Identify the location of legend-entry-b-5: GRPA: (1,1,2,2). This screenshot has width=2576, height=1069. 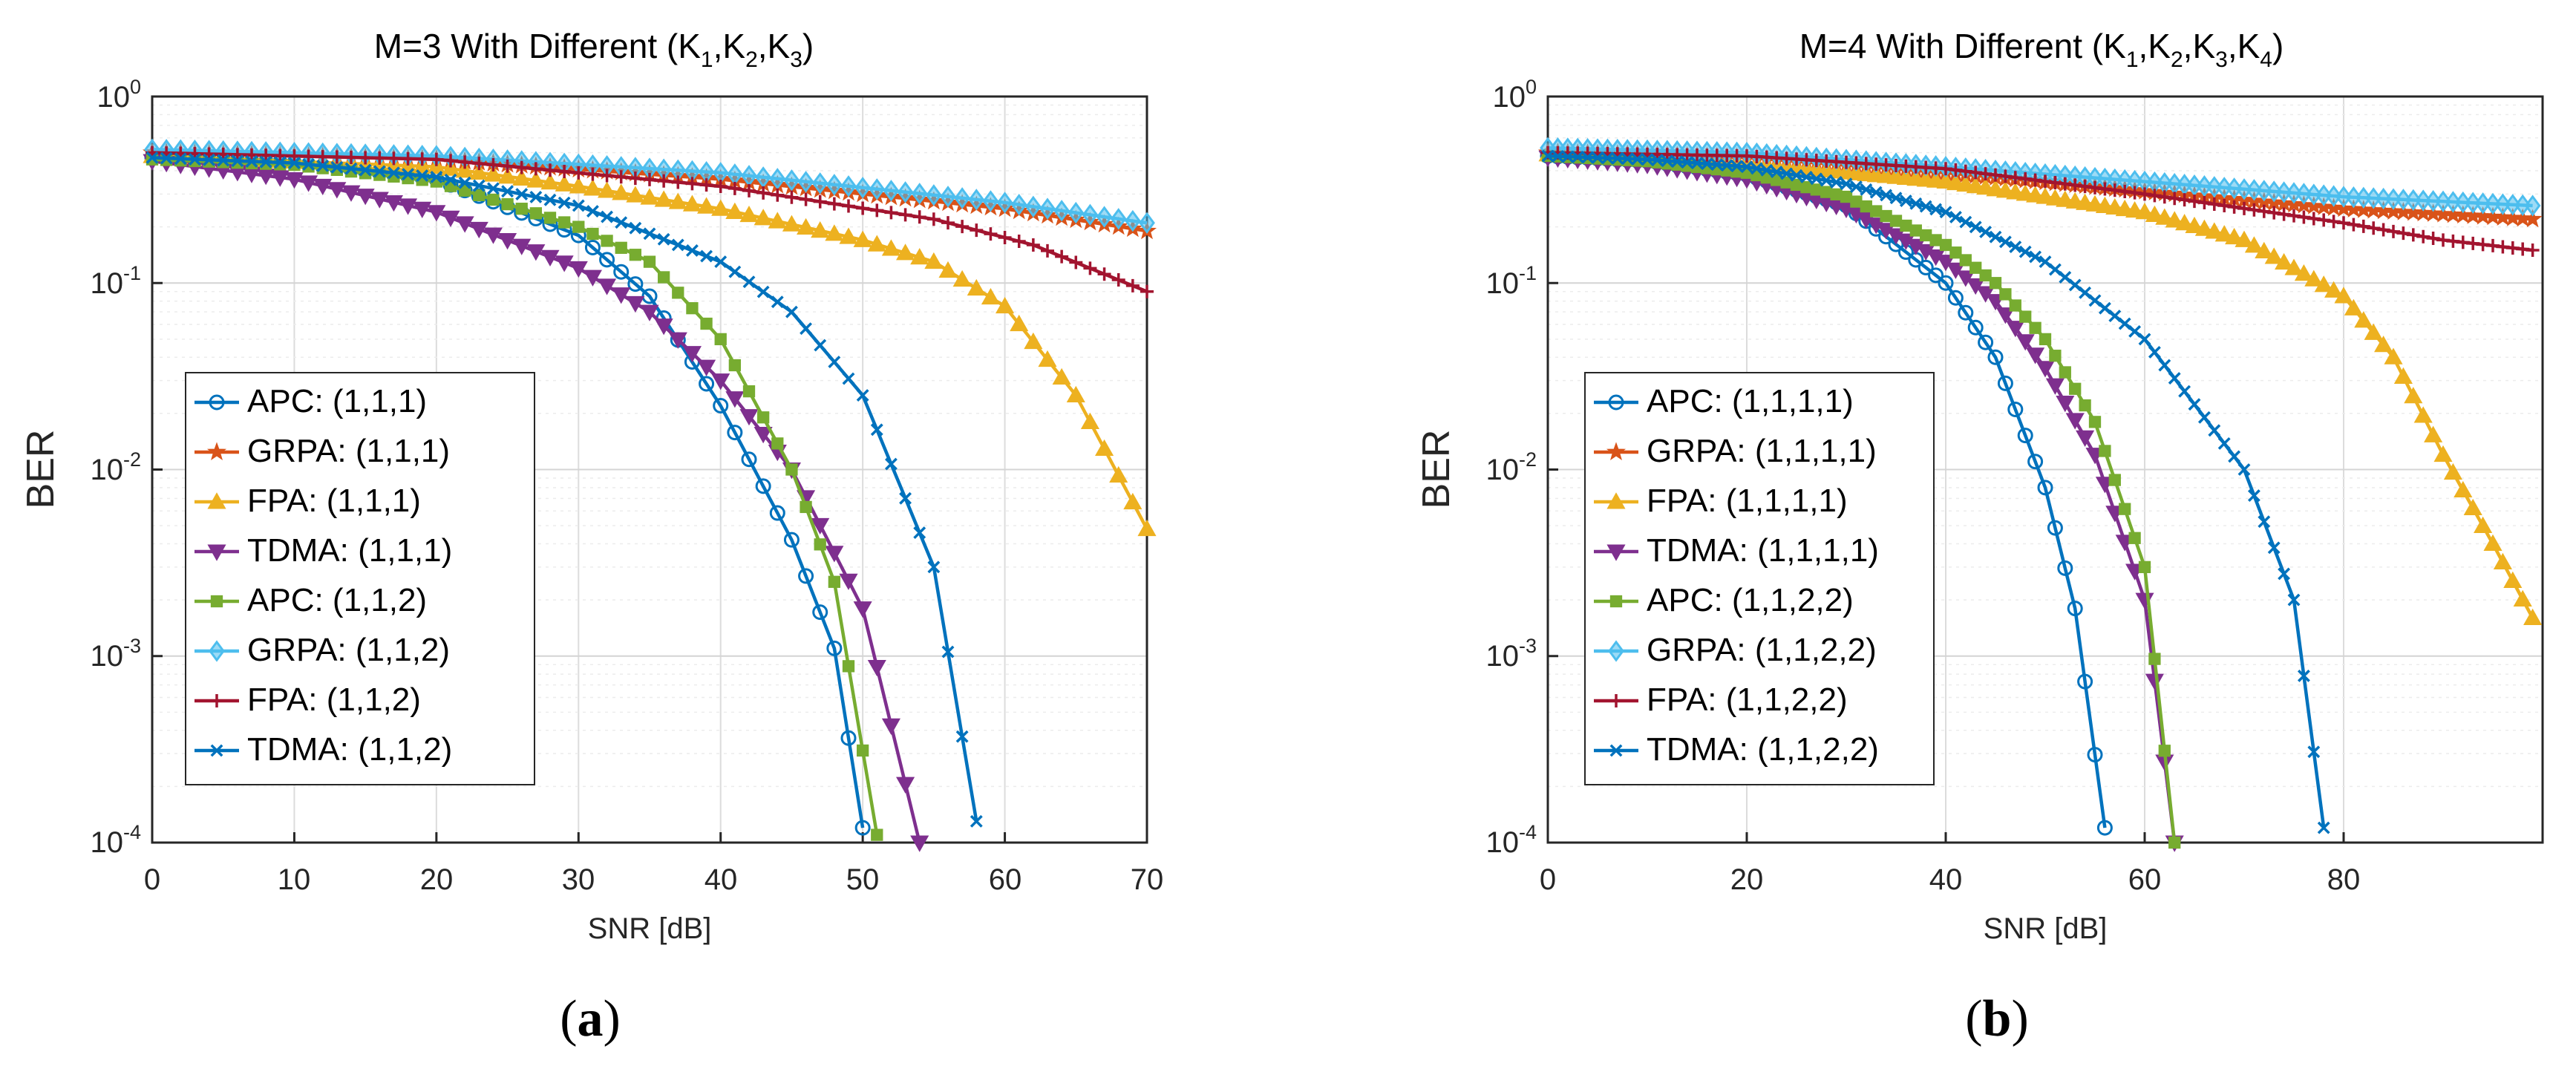
(1762, 650).